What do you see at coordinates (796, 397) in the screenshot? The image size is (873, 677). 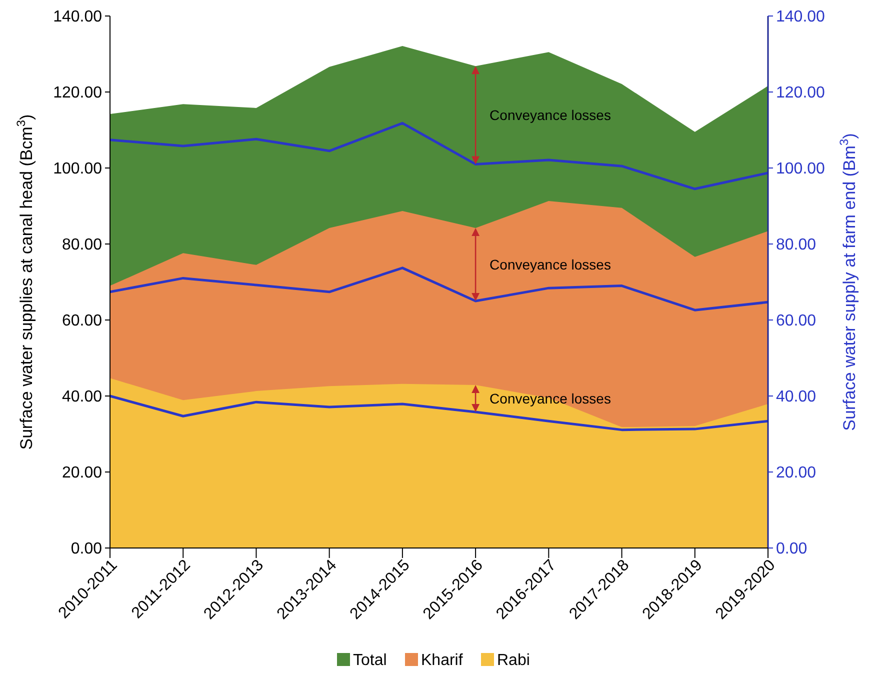 I see `y2-tick-label: 40.00` at bounding box center [796, 397].